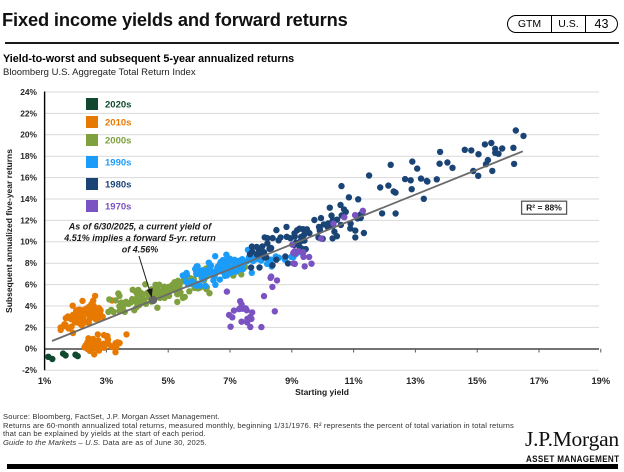 The width and height of the screenshot is (624, 472). Describe the element at coordinates (28, 113) in the screenshot. I see `svg-text: 22%` at that location.